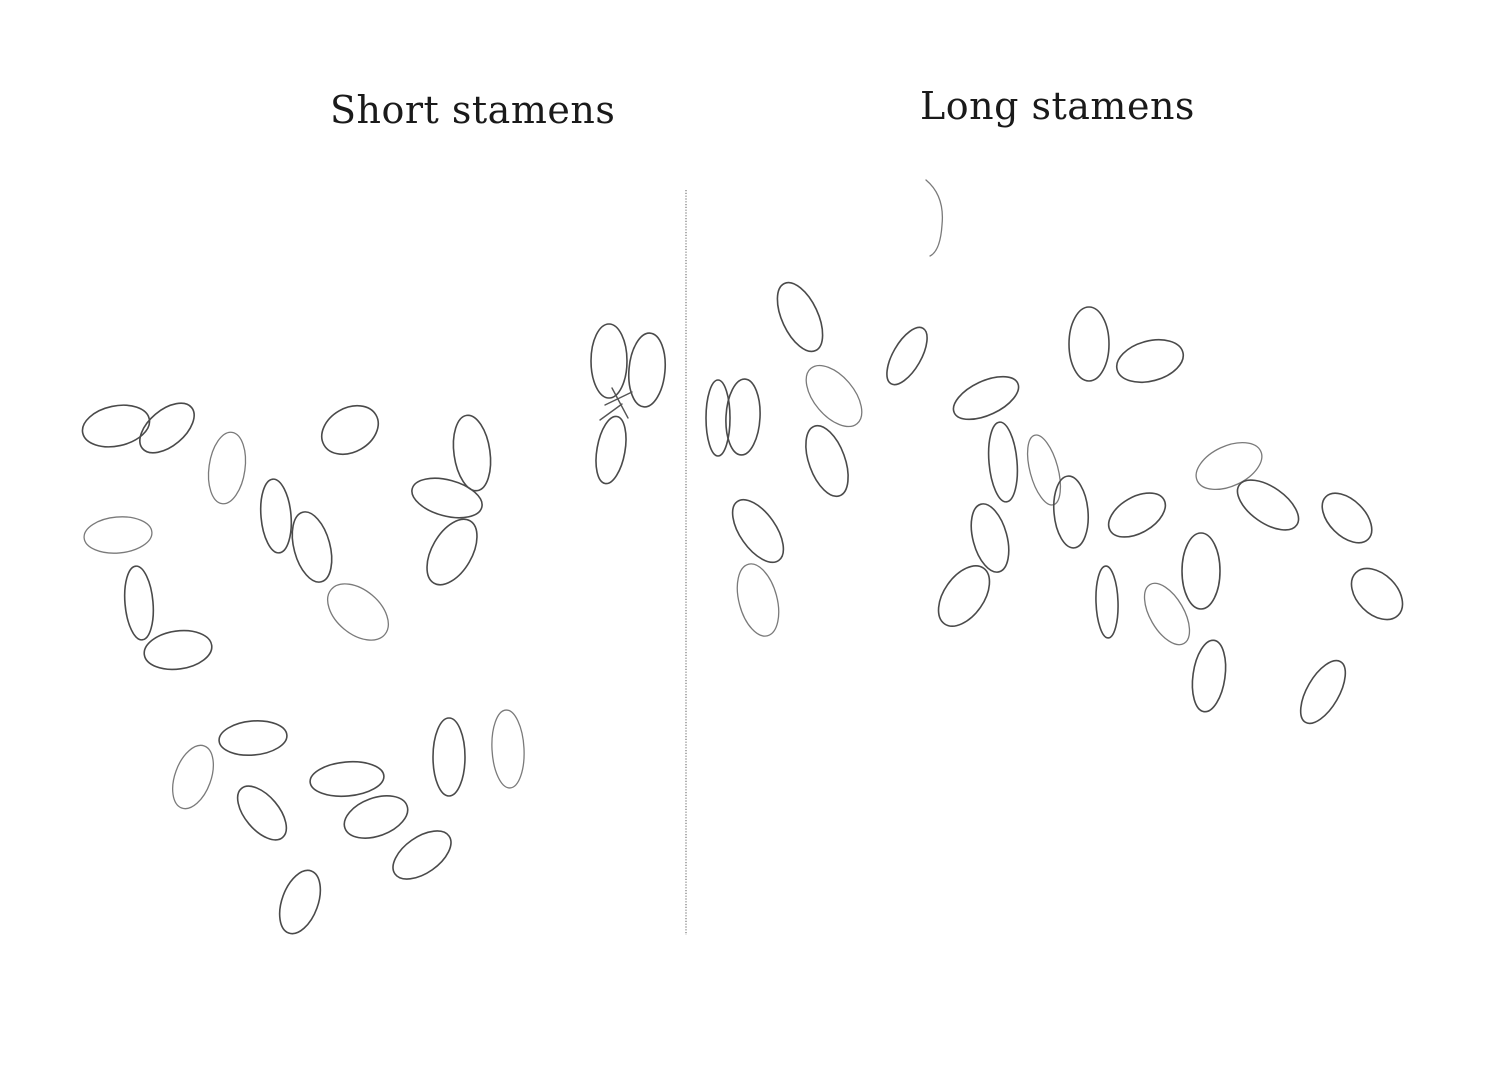 The width and height of the screenshot is (1494, 1068). I want to click on partial-grain-outline, so click(934, 218).